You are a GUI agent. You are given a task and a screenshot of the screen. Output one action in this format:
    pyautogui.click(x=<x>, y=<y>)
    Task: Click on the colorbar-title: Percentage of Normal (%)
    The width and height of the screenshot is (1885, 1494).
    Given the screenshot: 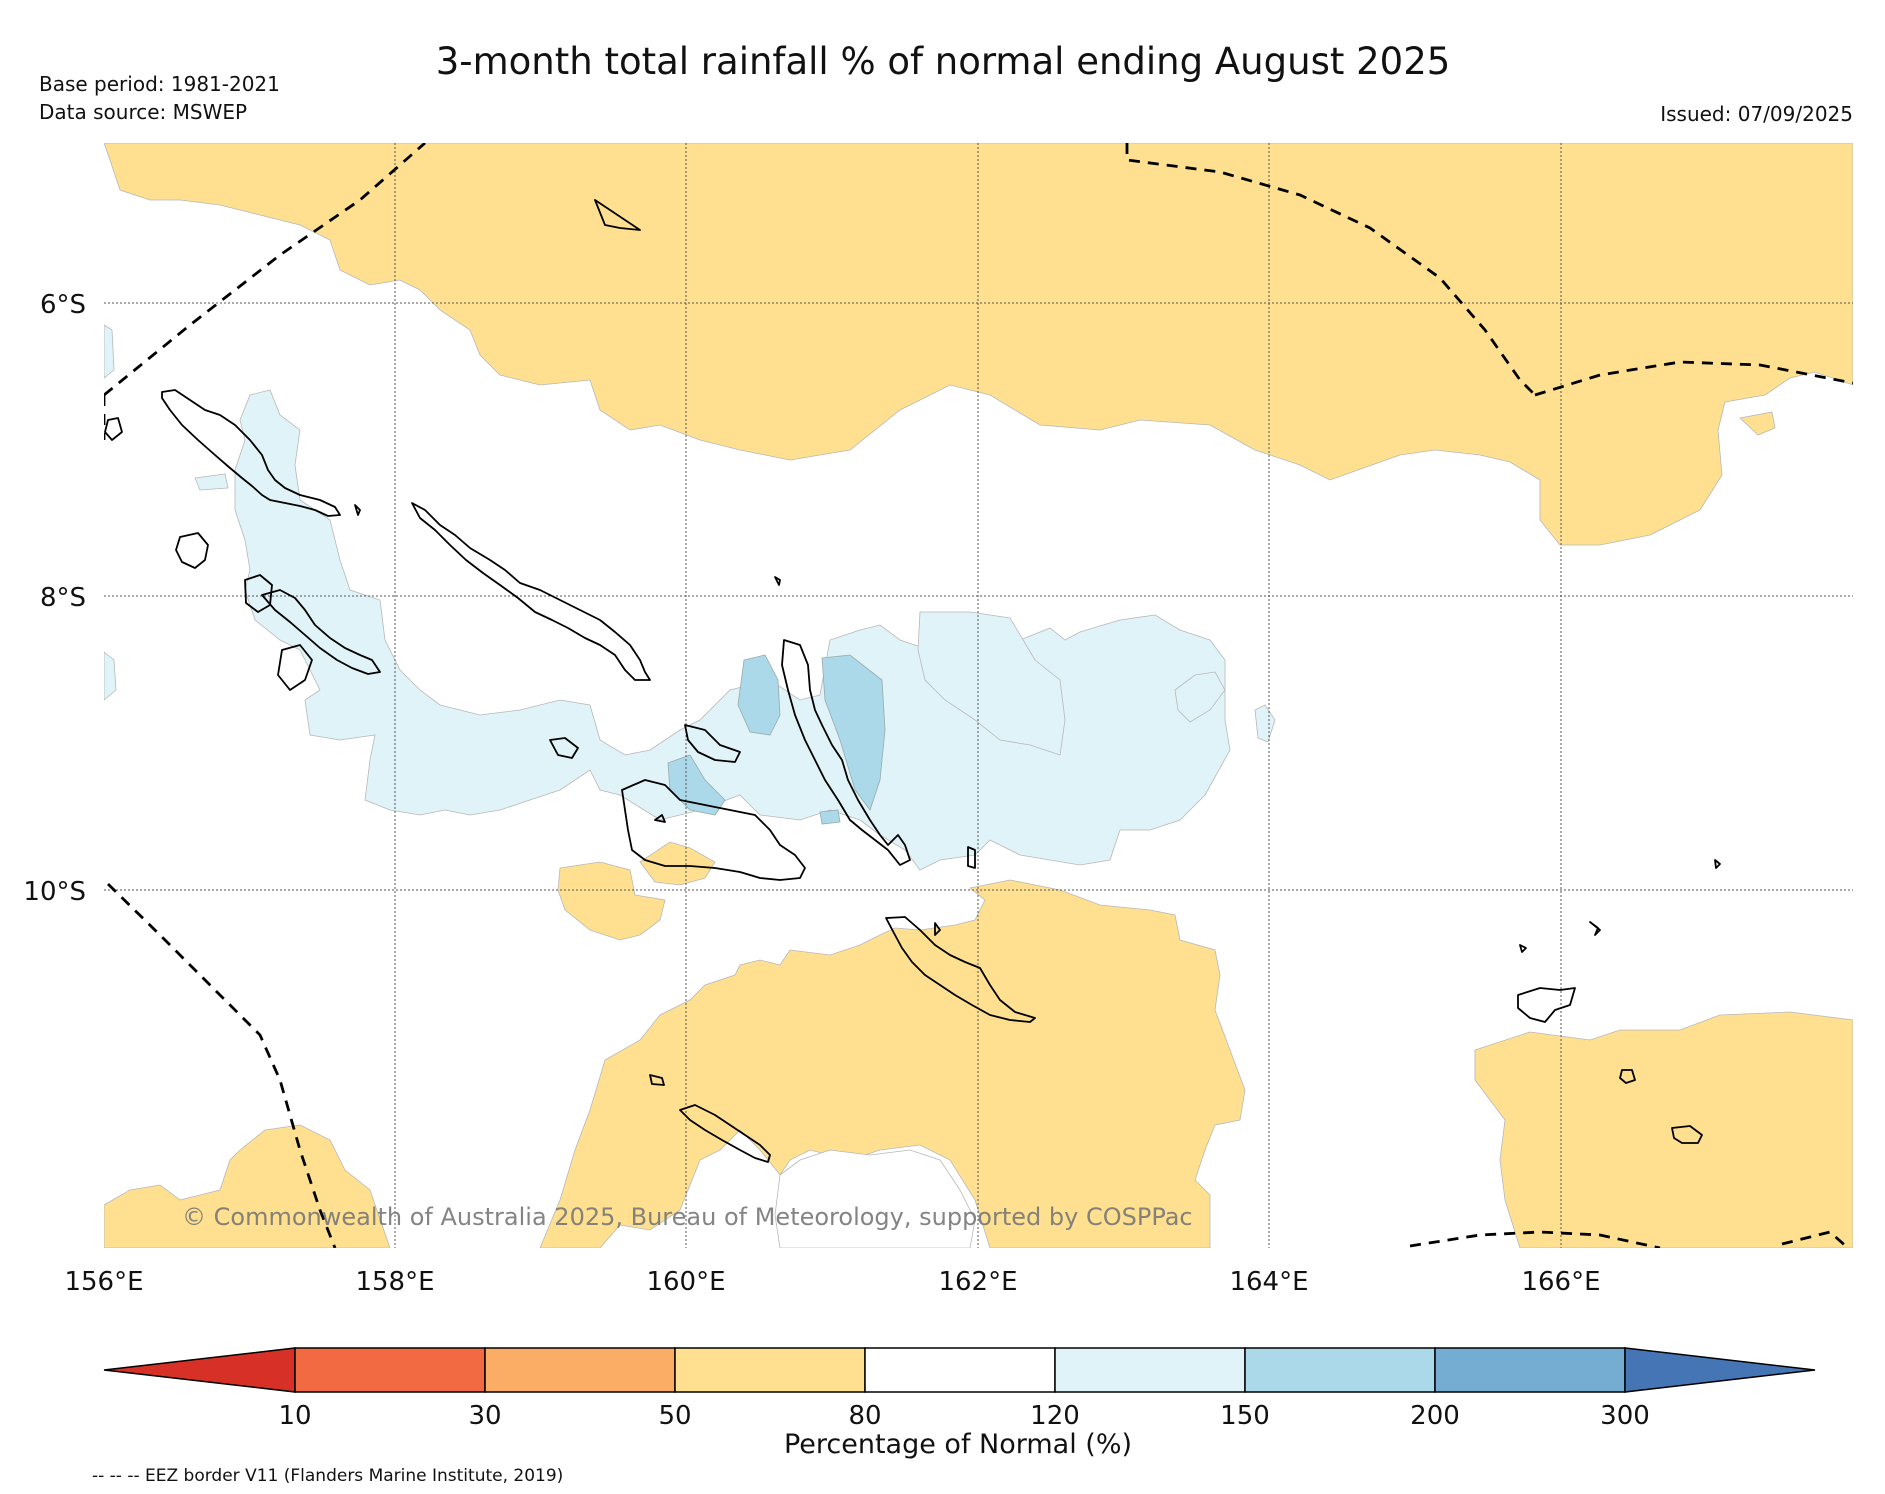 What is the action you would take?
    pyautogui.click(x=958, y=1444)
    